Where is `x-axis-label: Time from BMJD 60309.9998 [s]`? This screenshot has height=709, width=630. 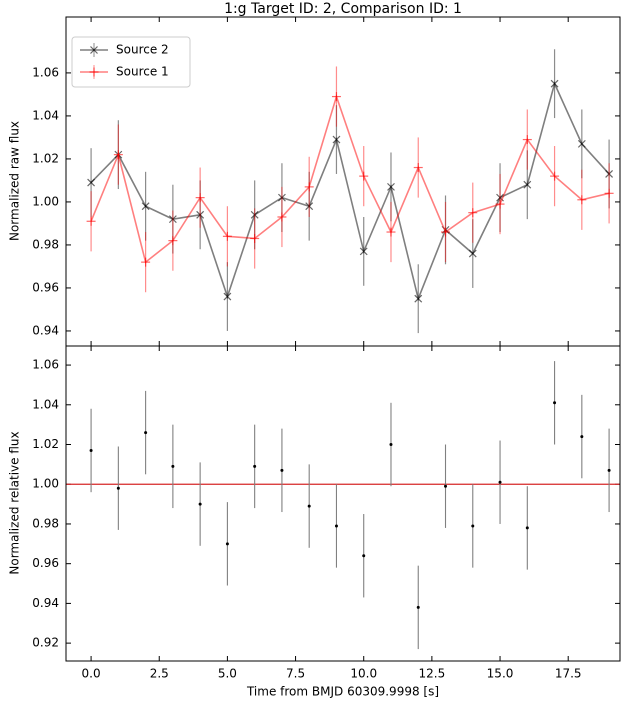 x-axis-label: Time from BMJD 60309.9998 [s] is located at coordinates (342, 692).